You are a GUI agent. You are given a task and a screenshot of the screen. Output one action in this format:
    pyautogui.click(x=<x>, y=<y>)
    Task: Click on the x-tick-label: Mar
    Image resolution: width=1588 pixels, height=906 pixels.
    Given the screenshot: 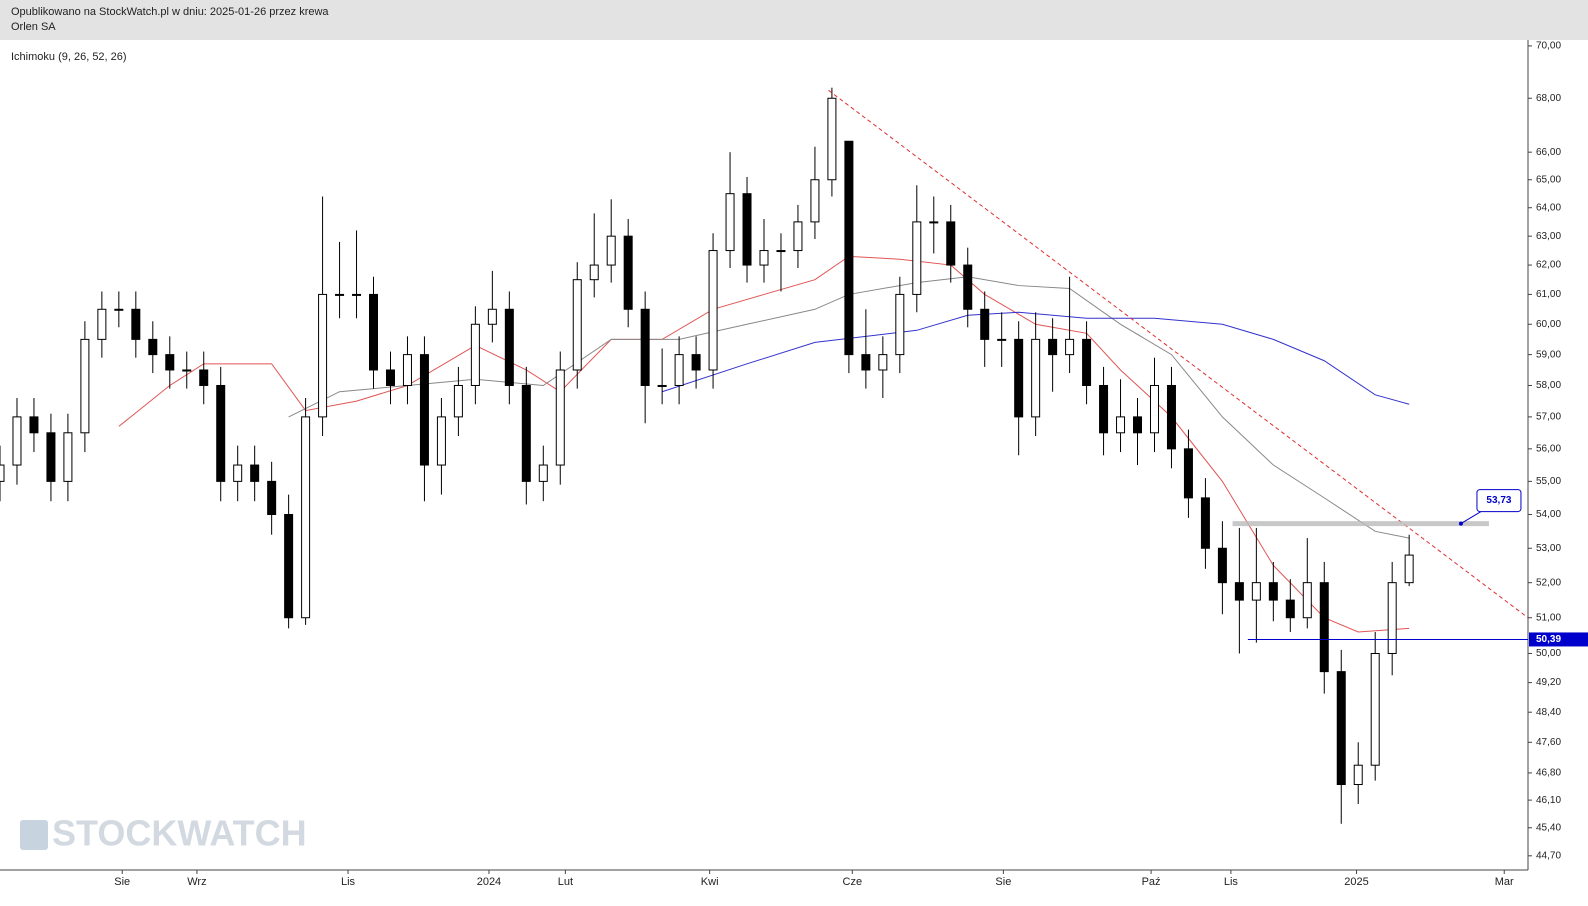 What is the action you would take?
    pyautogui.click(x=1504, y=882)
    